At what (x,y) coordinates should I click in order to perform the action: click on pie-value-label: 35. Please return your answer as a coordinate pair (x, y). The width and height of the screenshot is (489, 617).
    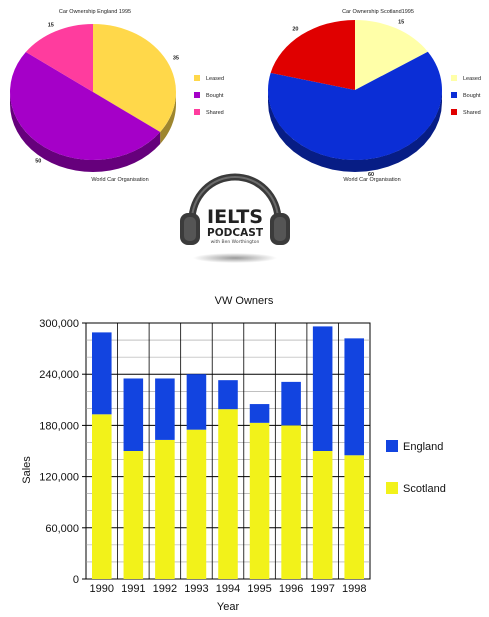
    Looking at the image, I should click on (176, 59).